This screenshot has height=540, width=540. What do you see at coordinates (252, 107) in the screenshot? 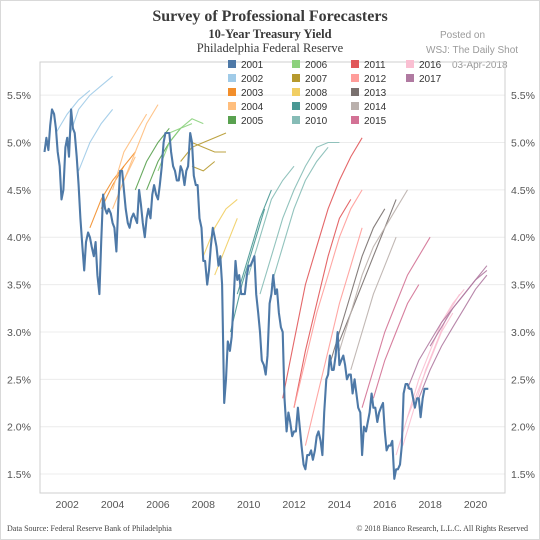
I see `legend-label-2004: 2004` at bounding box center [252, 107].